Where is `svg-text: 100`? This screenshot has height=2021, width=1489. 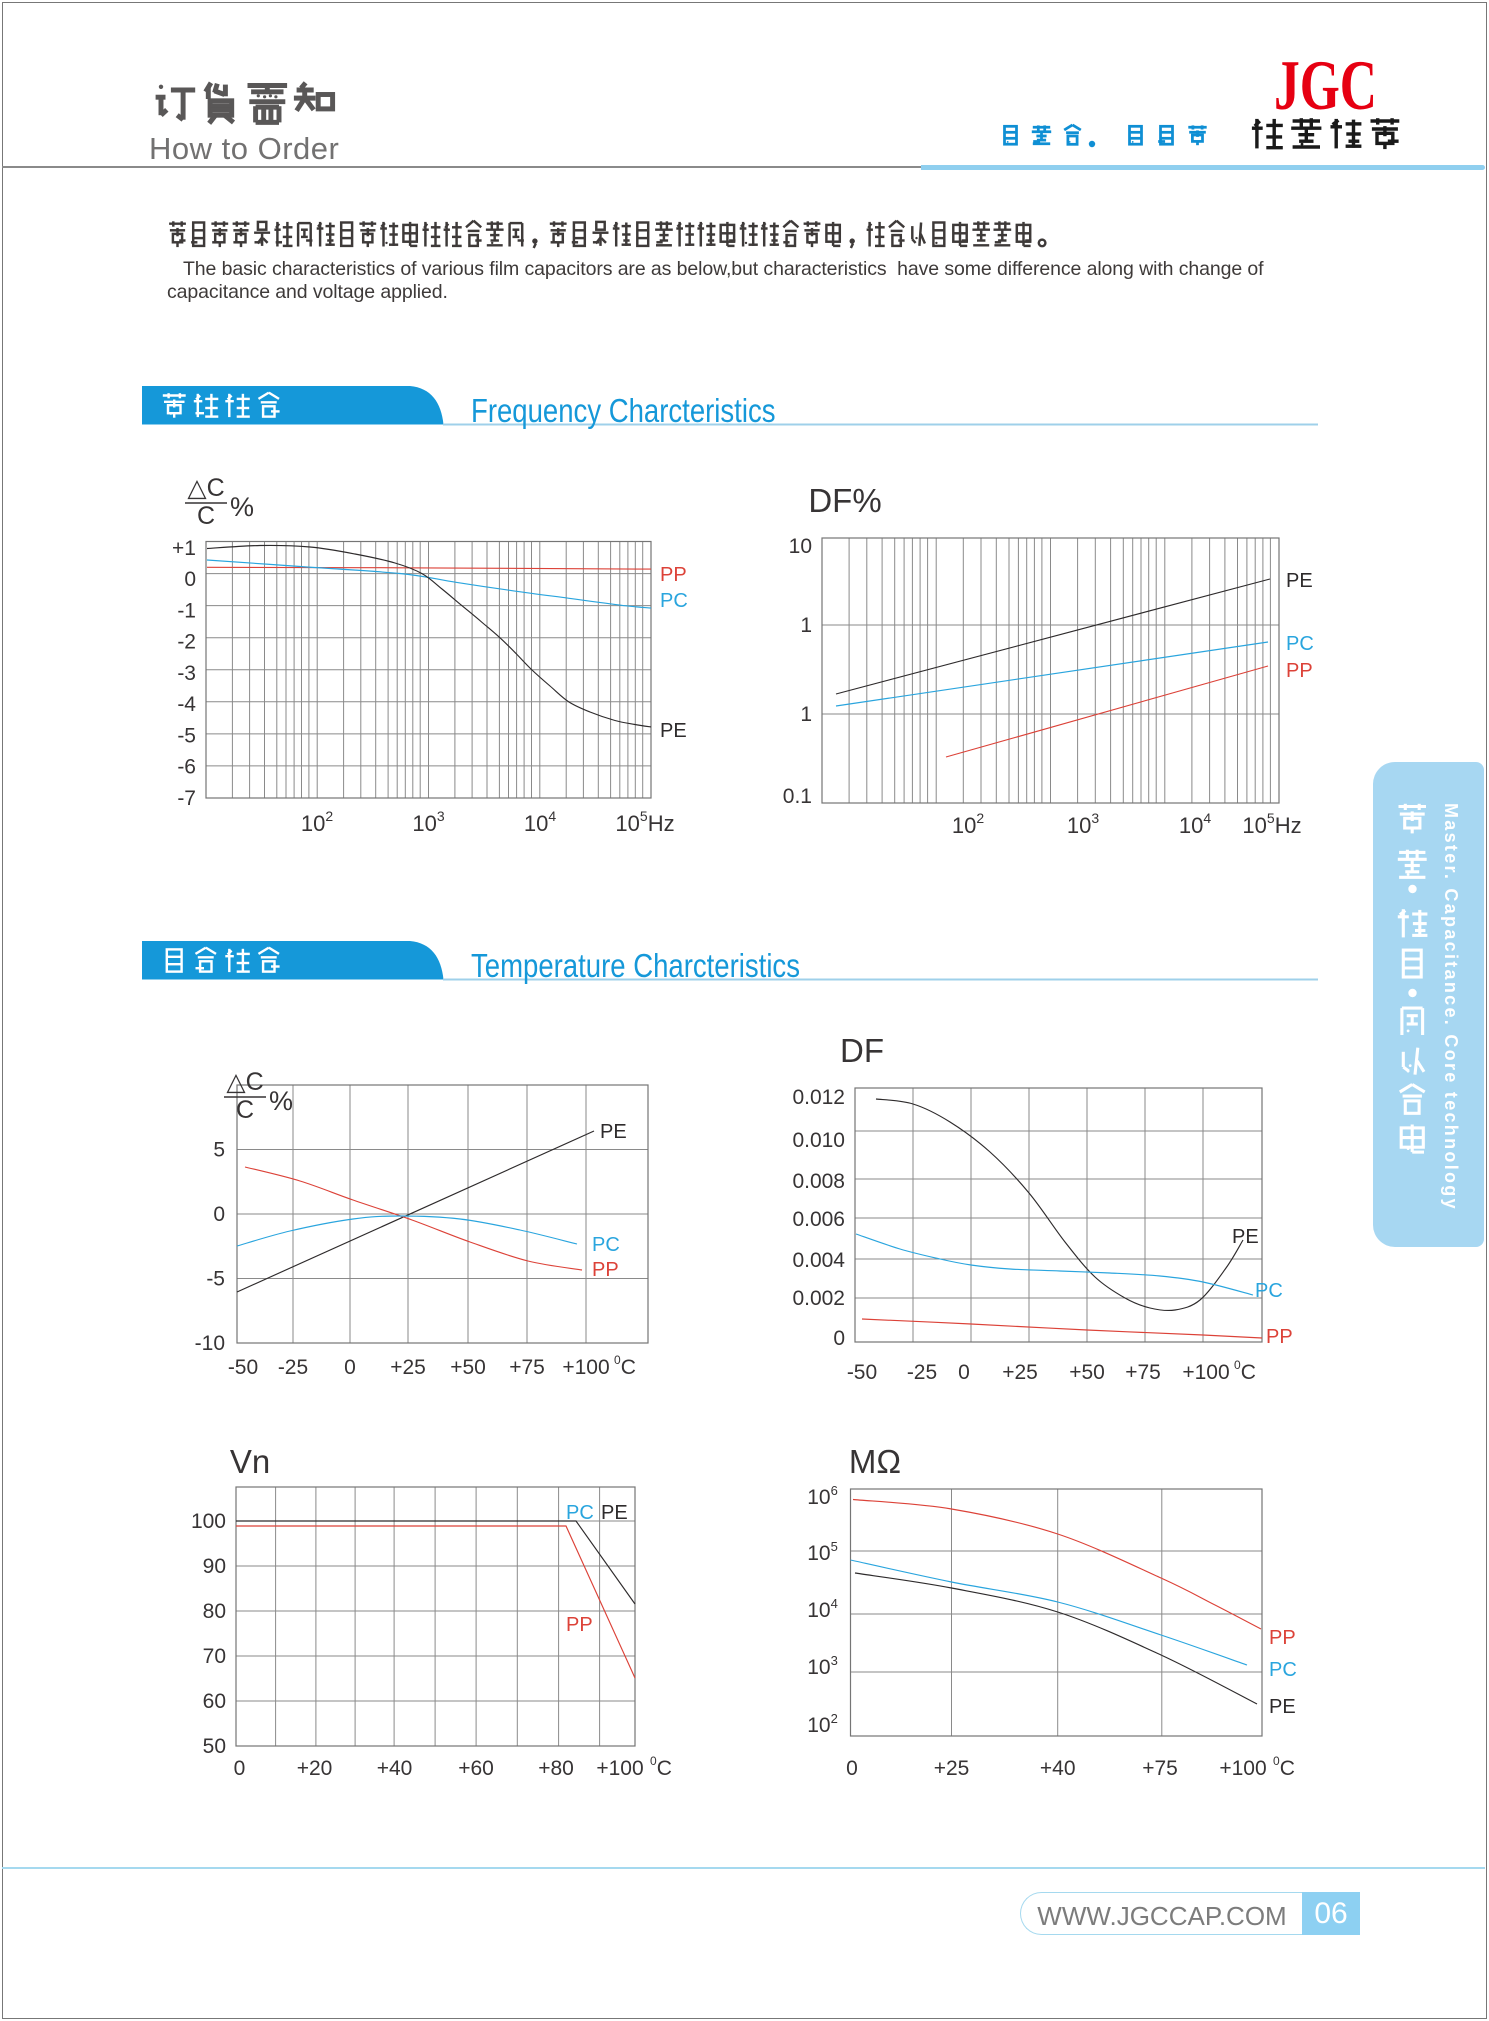 svg-text: 100 is located at coordinates (208, 1521).